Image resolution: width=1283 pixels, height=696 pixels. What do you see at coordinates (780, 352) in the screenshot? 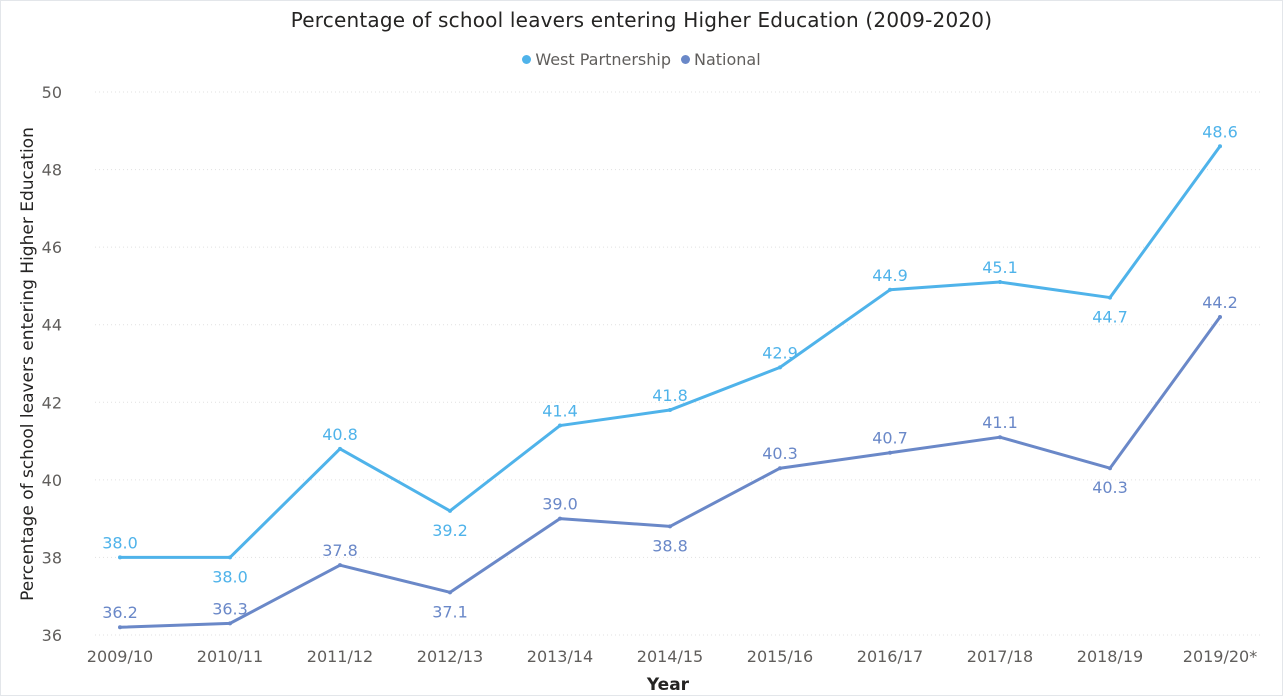
I see `data-label-west-partnership: 42.9` at bounding box center [780, 352].